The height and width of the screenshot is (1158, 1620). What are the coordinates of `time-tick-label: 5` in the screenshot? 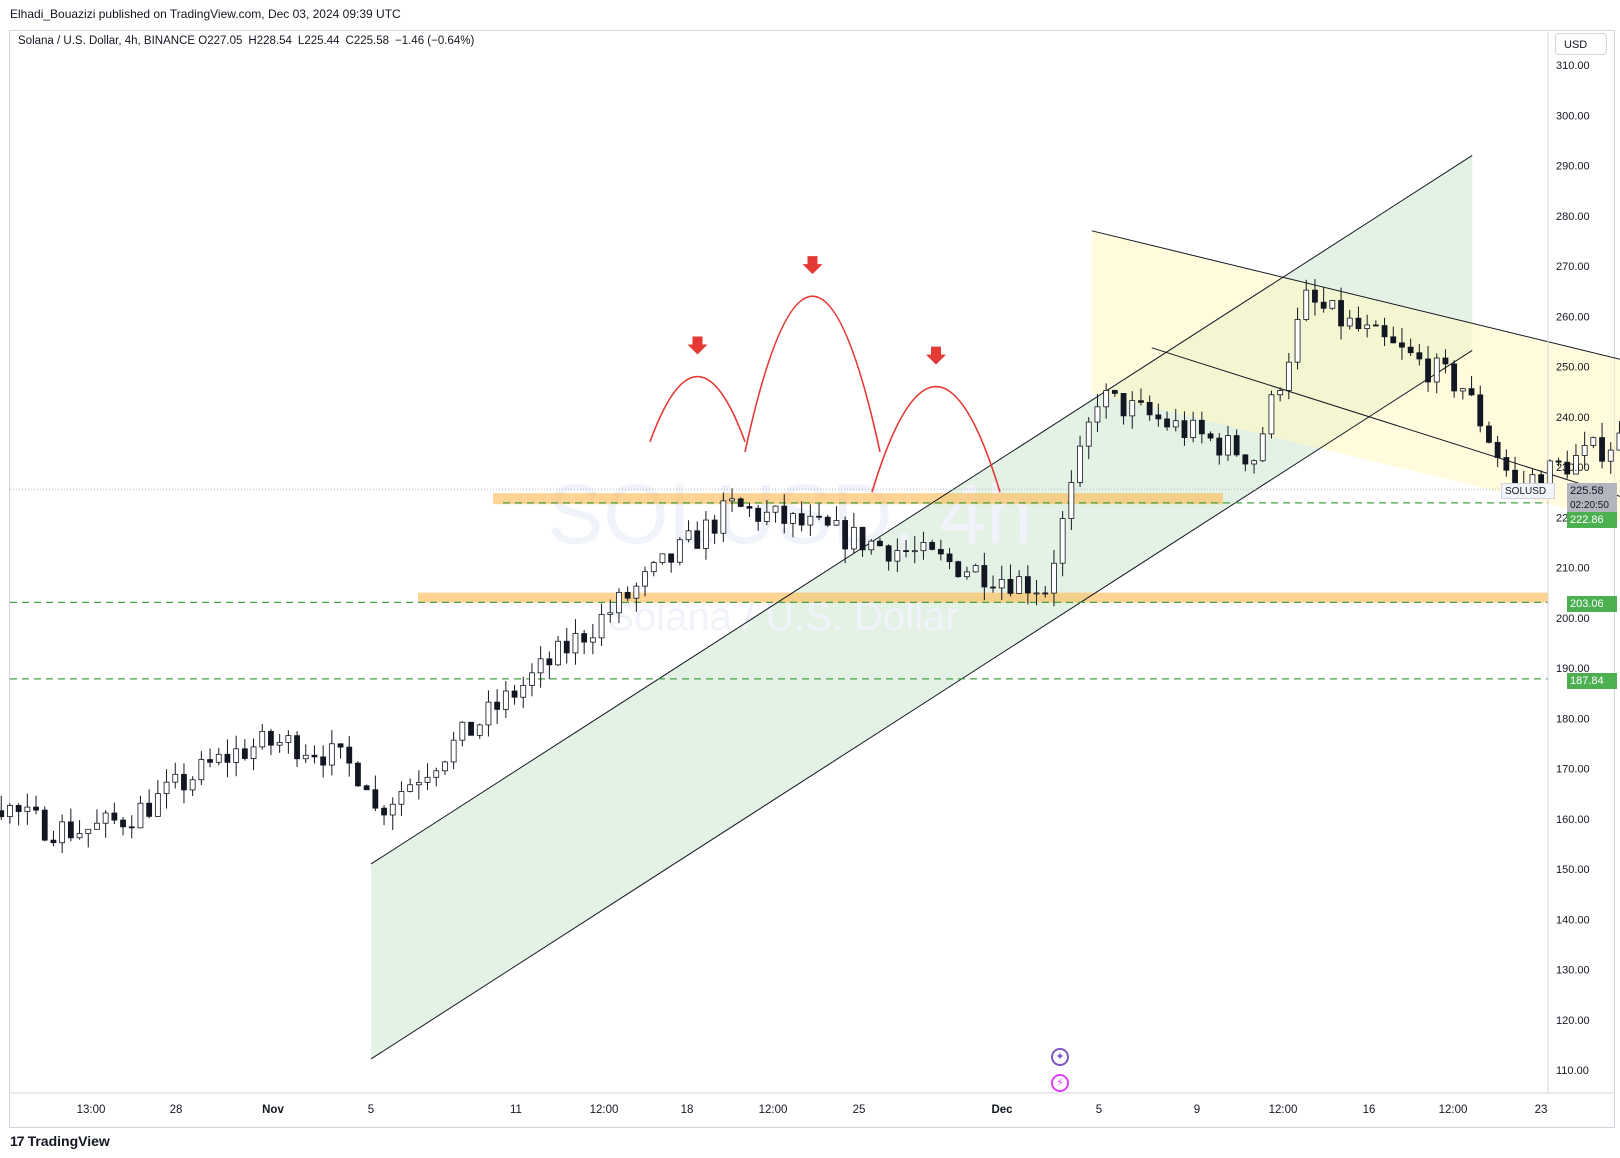 It's located at (371, 1110).